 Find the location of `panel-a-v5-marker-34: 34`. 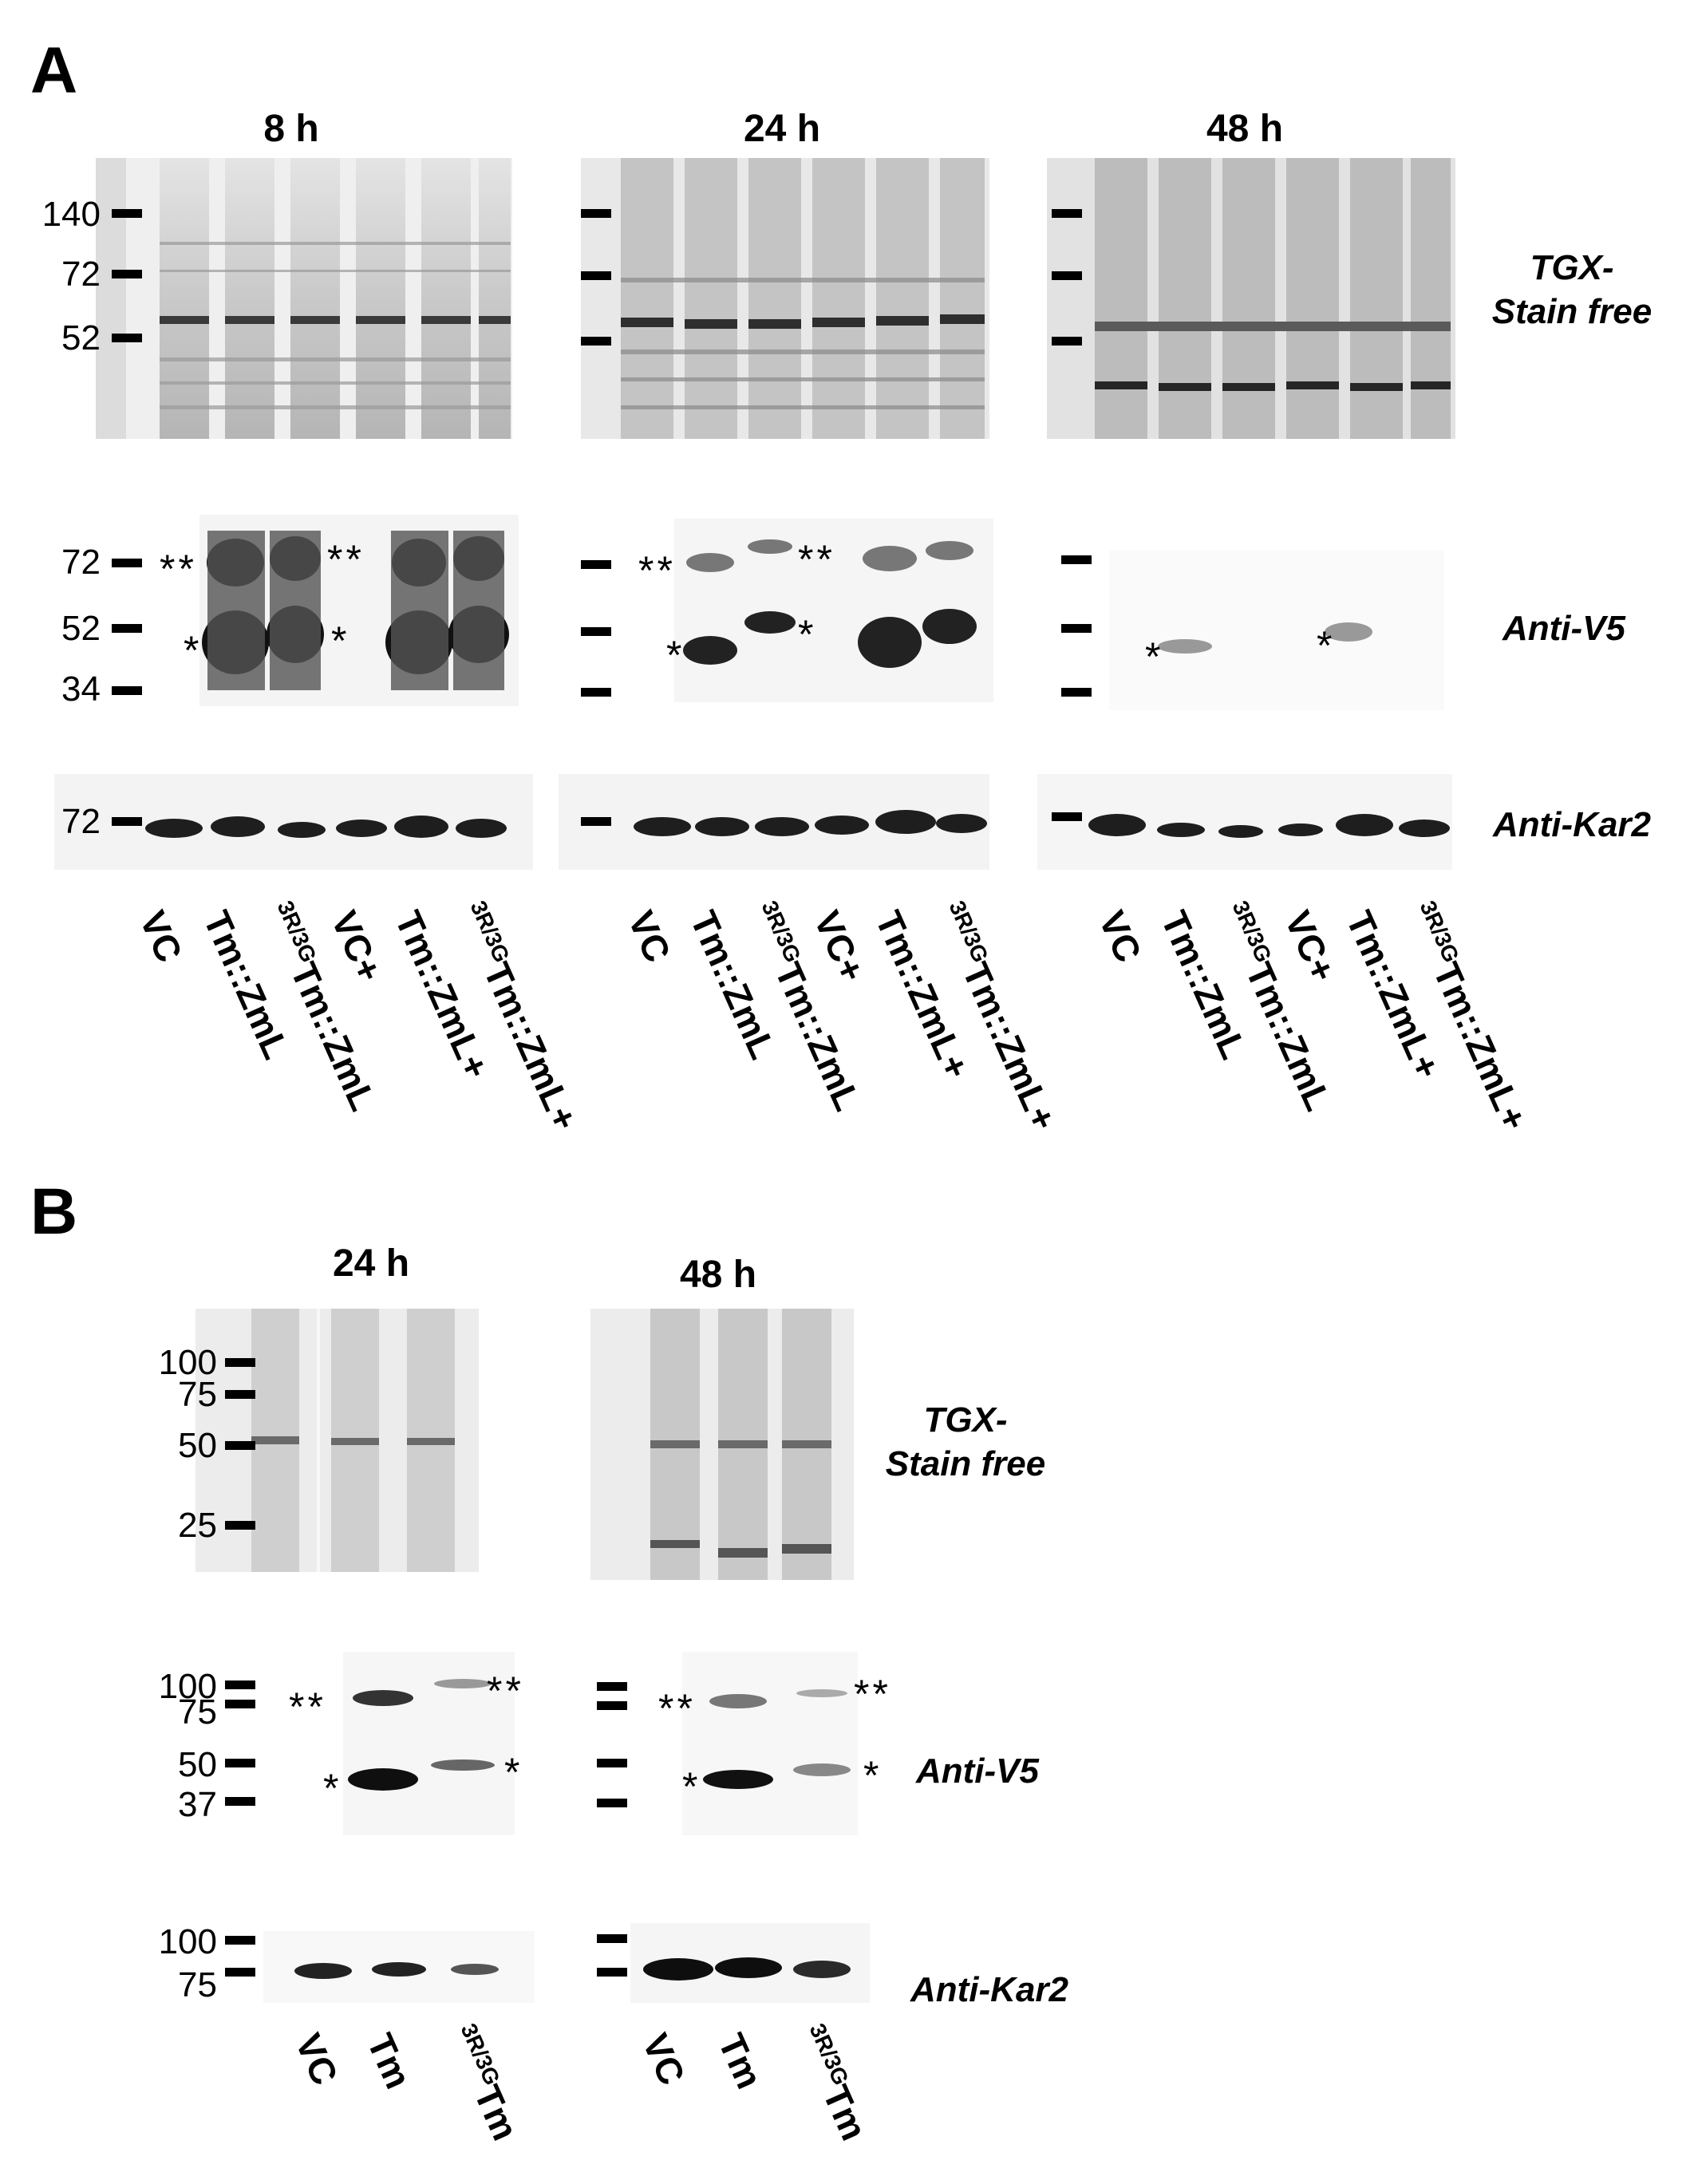

panel-a-v5-marker-34: 34 is located at coordinates (81, 689).